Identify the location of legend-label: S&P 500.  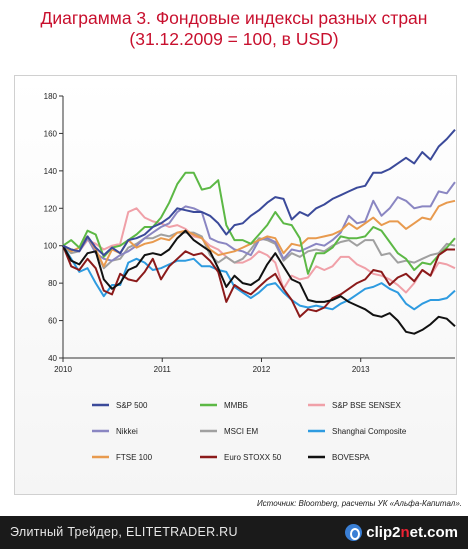
(132, 405).